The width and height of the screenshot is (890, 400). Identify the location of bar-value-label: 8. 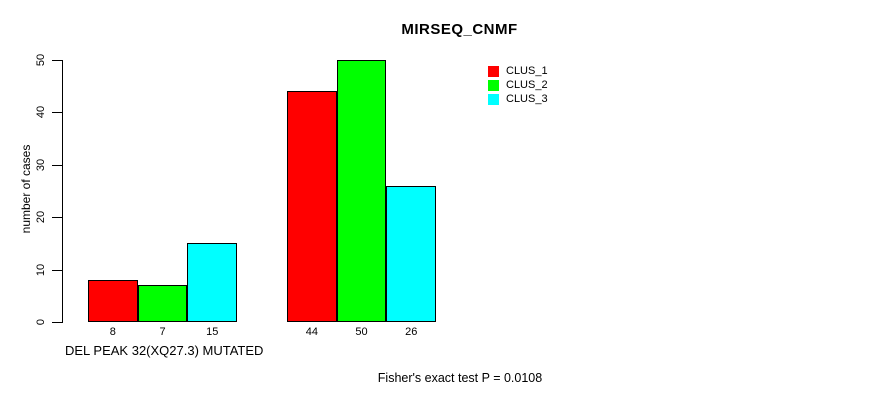
(112, 332).